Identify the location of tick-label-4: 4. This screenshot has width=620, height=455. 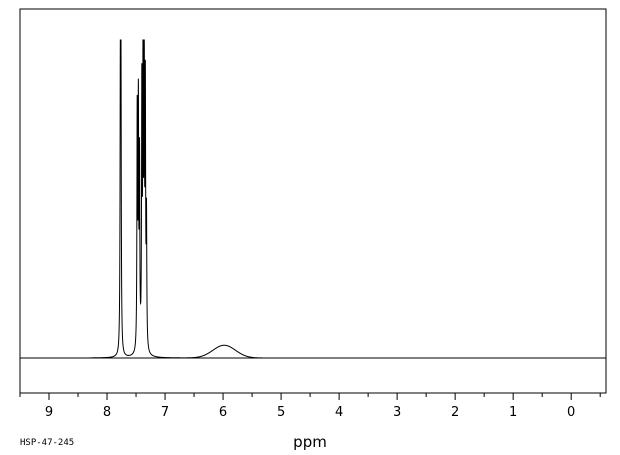
(339, 412).